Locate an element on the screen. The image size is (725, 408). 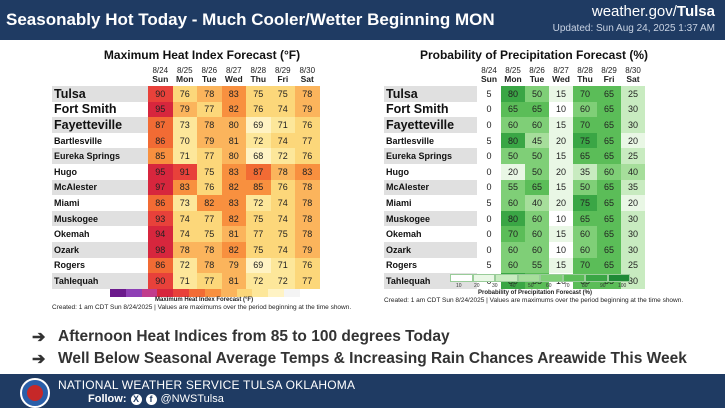
table-row: Okemah 0 70 60 15 60 65 30 is located at coordinates (514, 234).